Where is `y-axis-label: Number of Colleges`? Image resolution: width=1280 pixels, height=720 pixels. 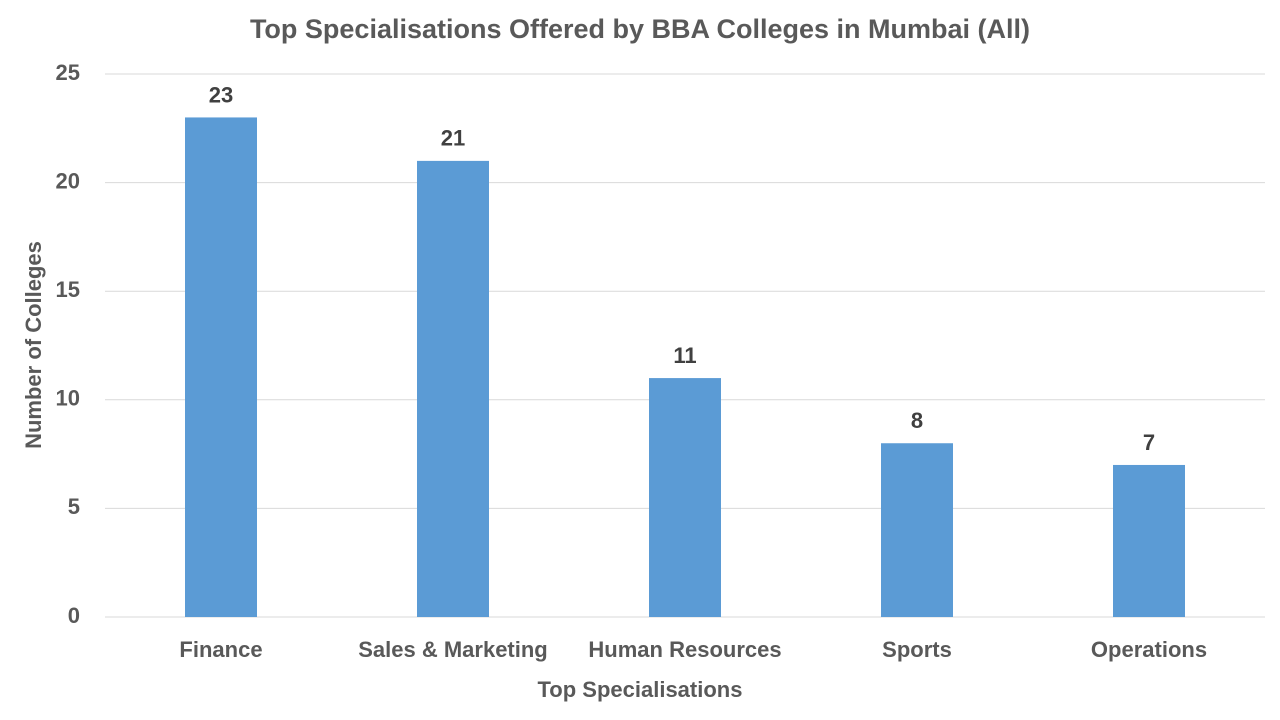 y-axis-label: Number of Colleges is located at coordinates (33, 345).